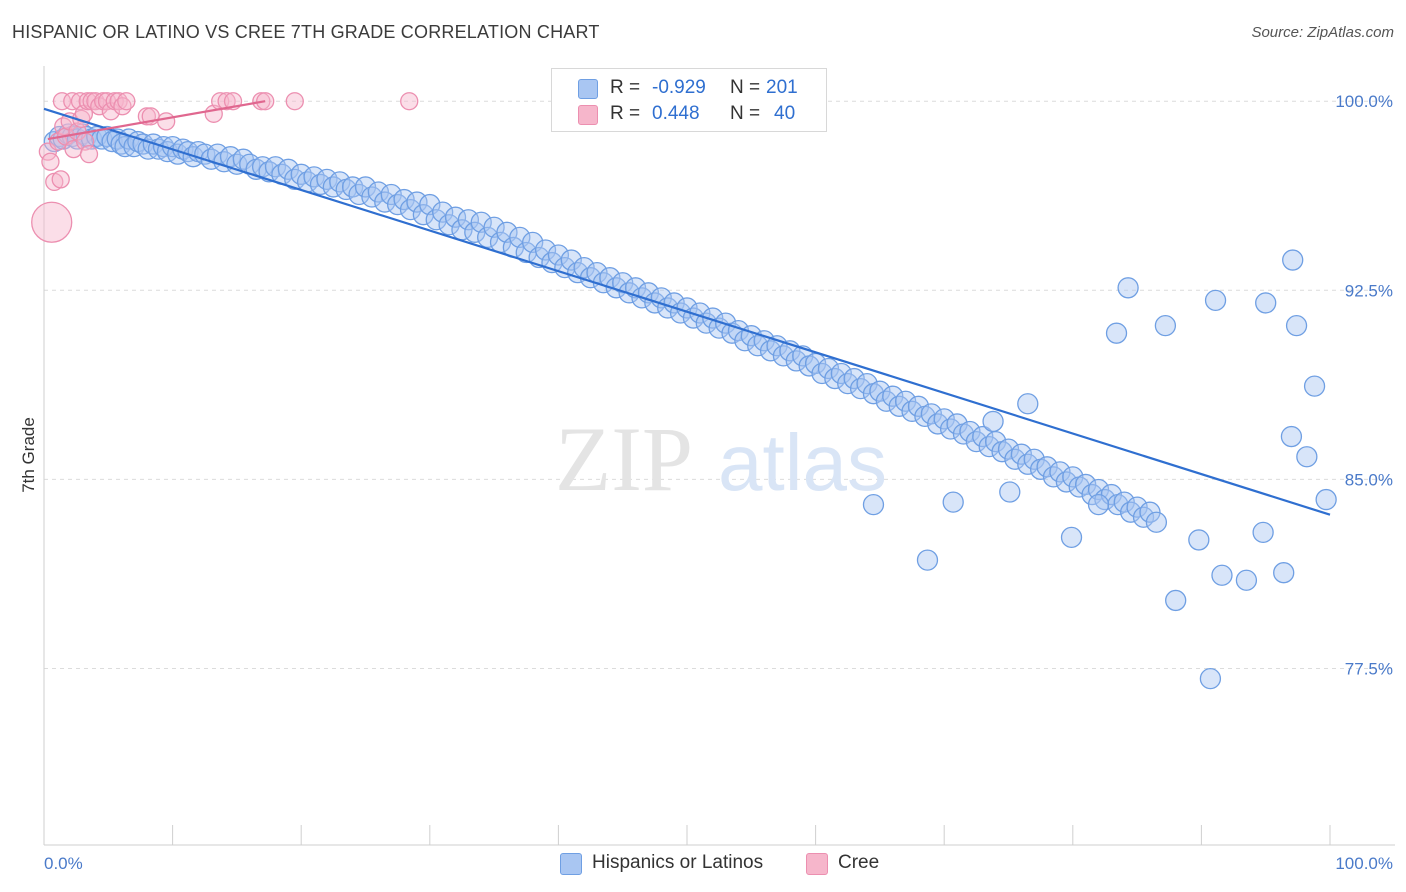  Describe the element at coordinates (28, 455) in the screenshot. I see `y-axis-label: 7th Grade` at that location.